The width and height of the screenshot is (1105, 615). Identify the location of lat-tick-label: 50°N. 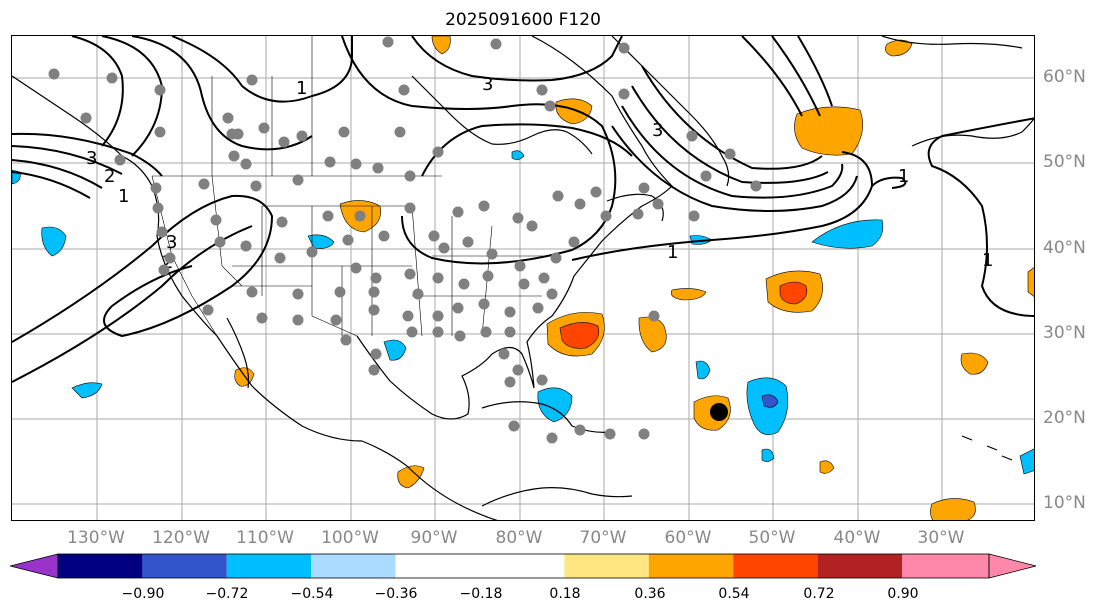
(1064, 162).